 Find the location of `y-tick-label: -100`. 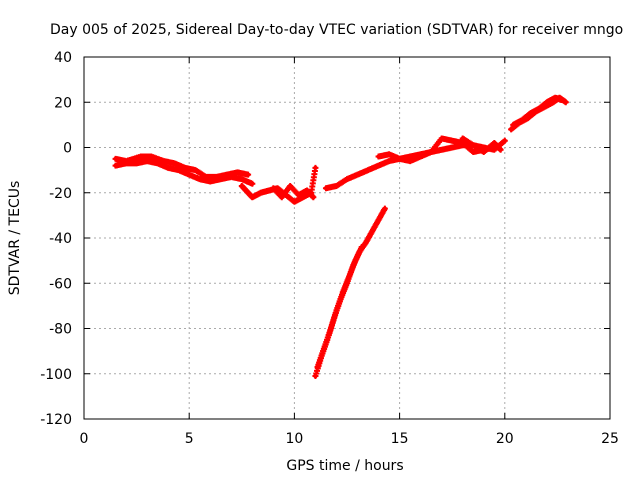

y-tick-label: -100 is located at coordinates (56, 375).